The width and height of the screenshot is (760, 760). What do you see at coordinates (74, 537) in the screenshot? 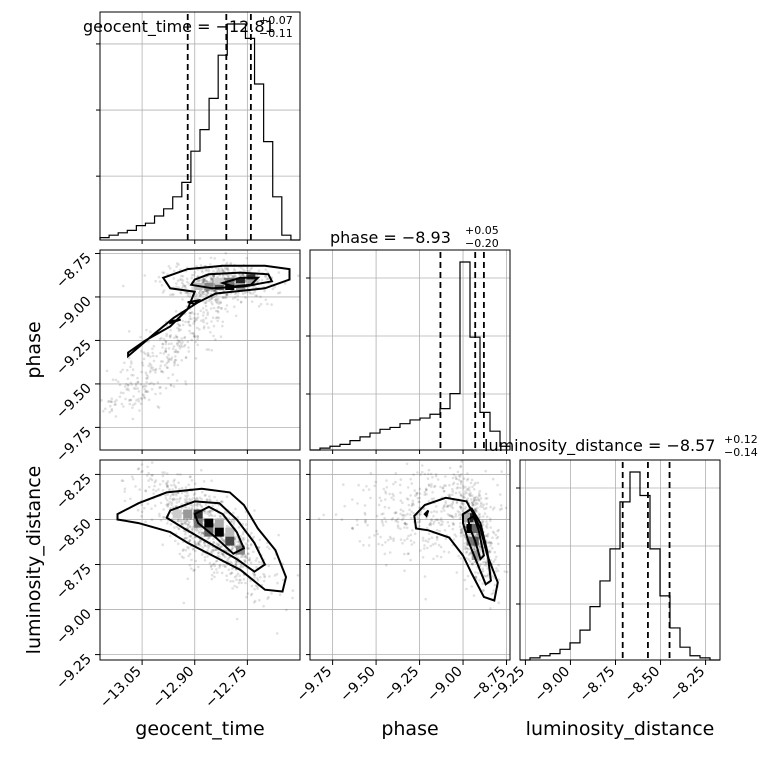
I see `y-tick-label-luminosity_distance-3: −8.50` at bounding box center [74, 537].